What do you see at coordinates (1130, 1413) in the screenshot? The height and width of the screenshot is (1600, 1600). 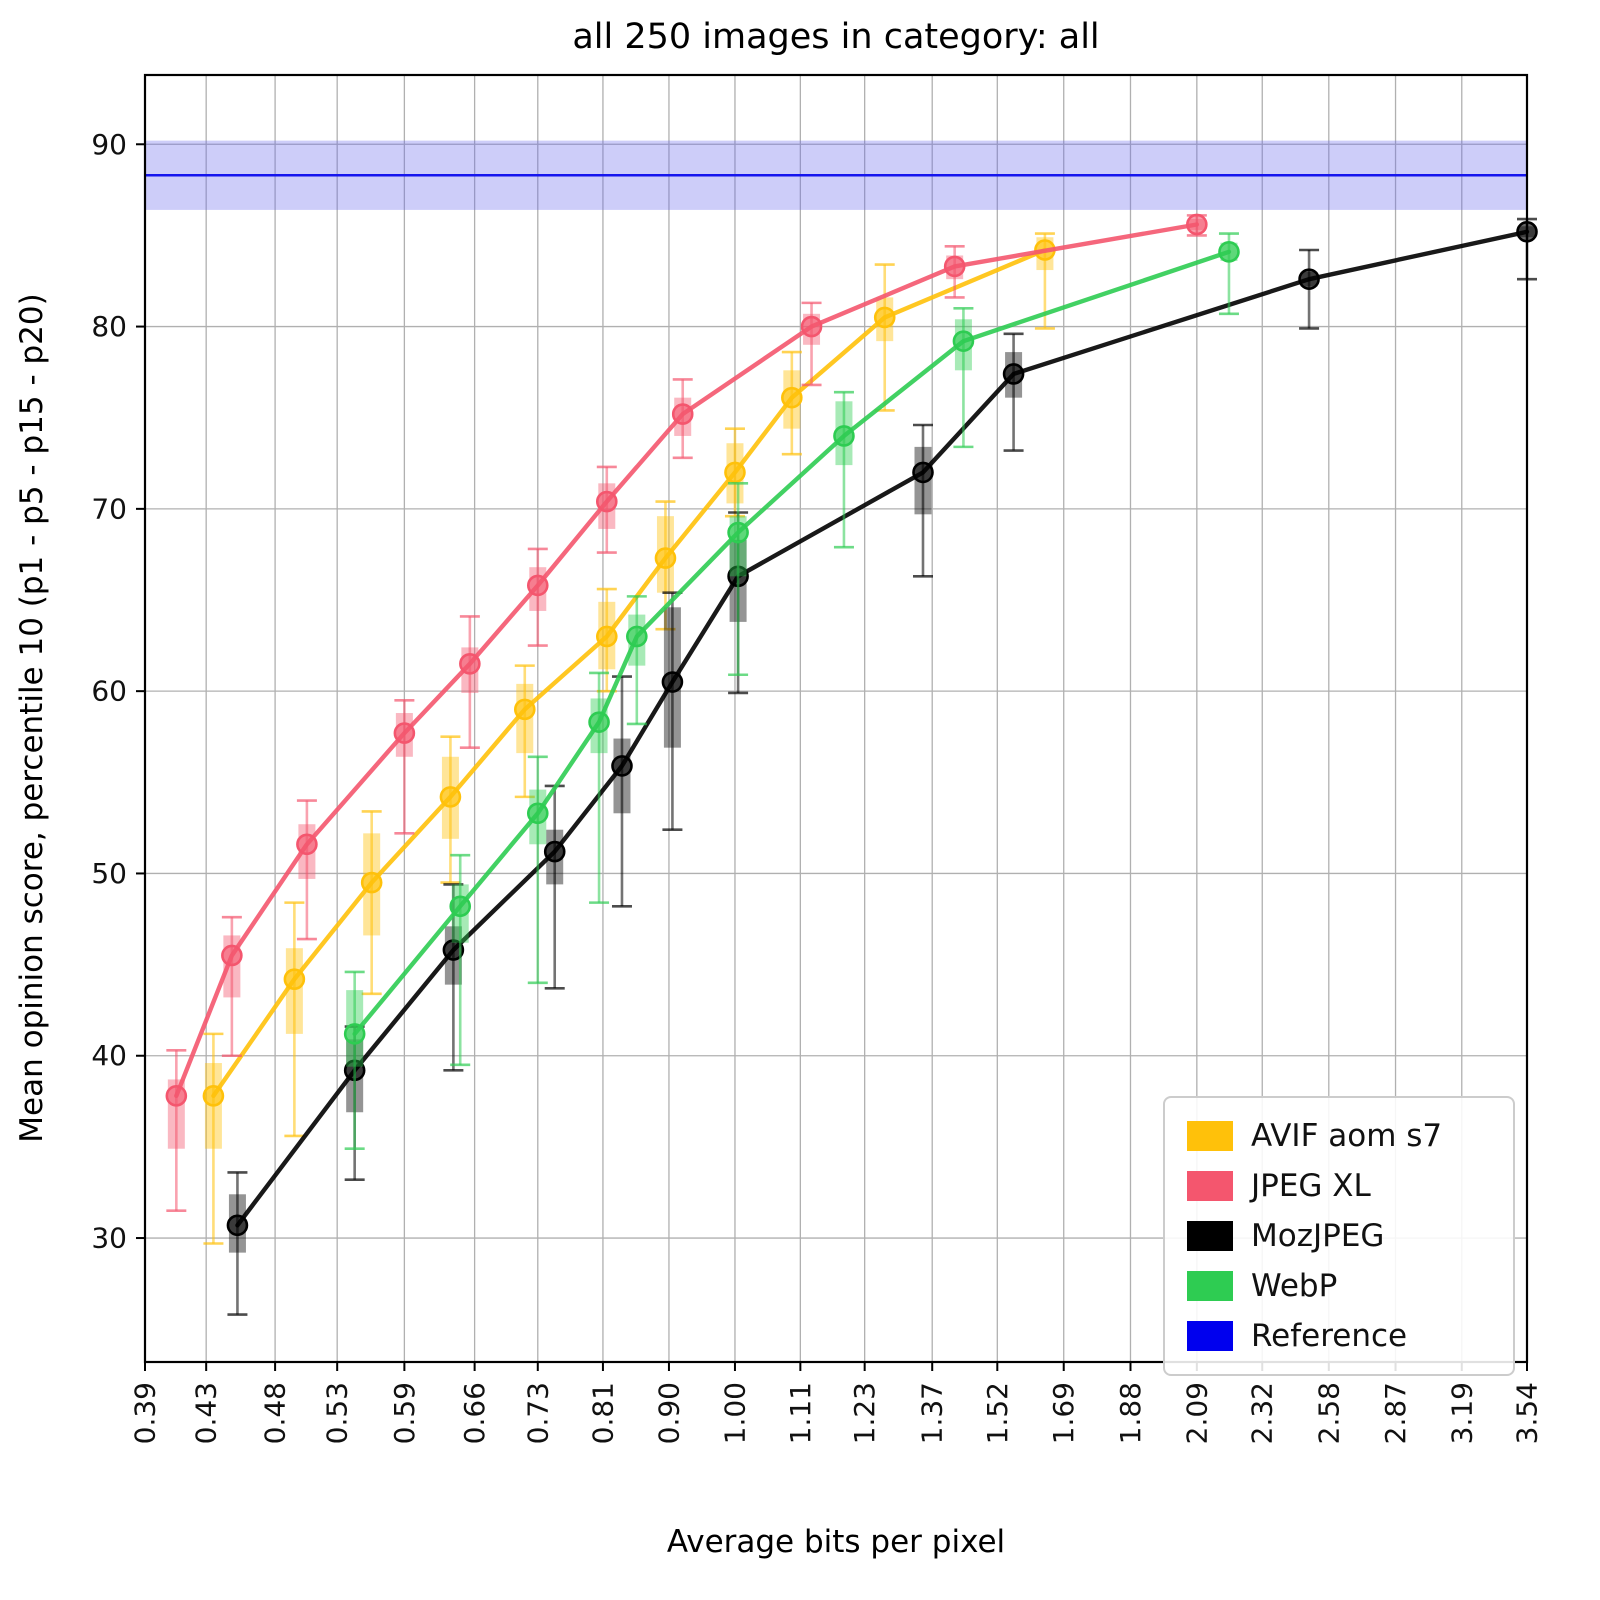 I see `x-tick-label: 1.88` at bounding box center [1130, 1413].